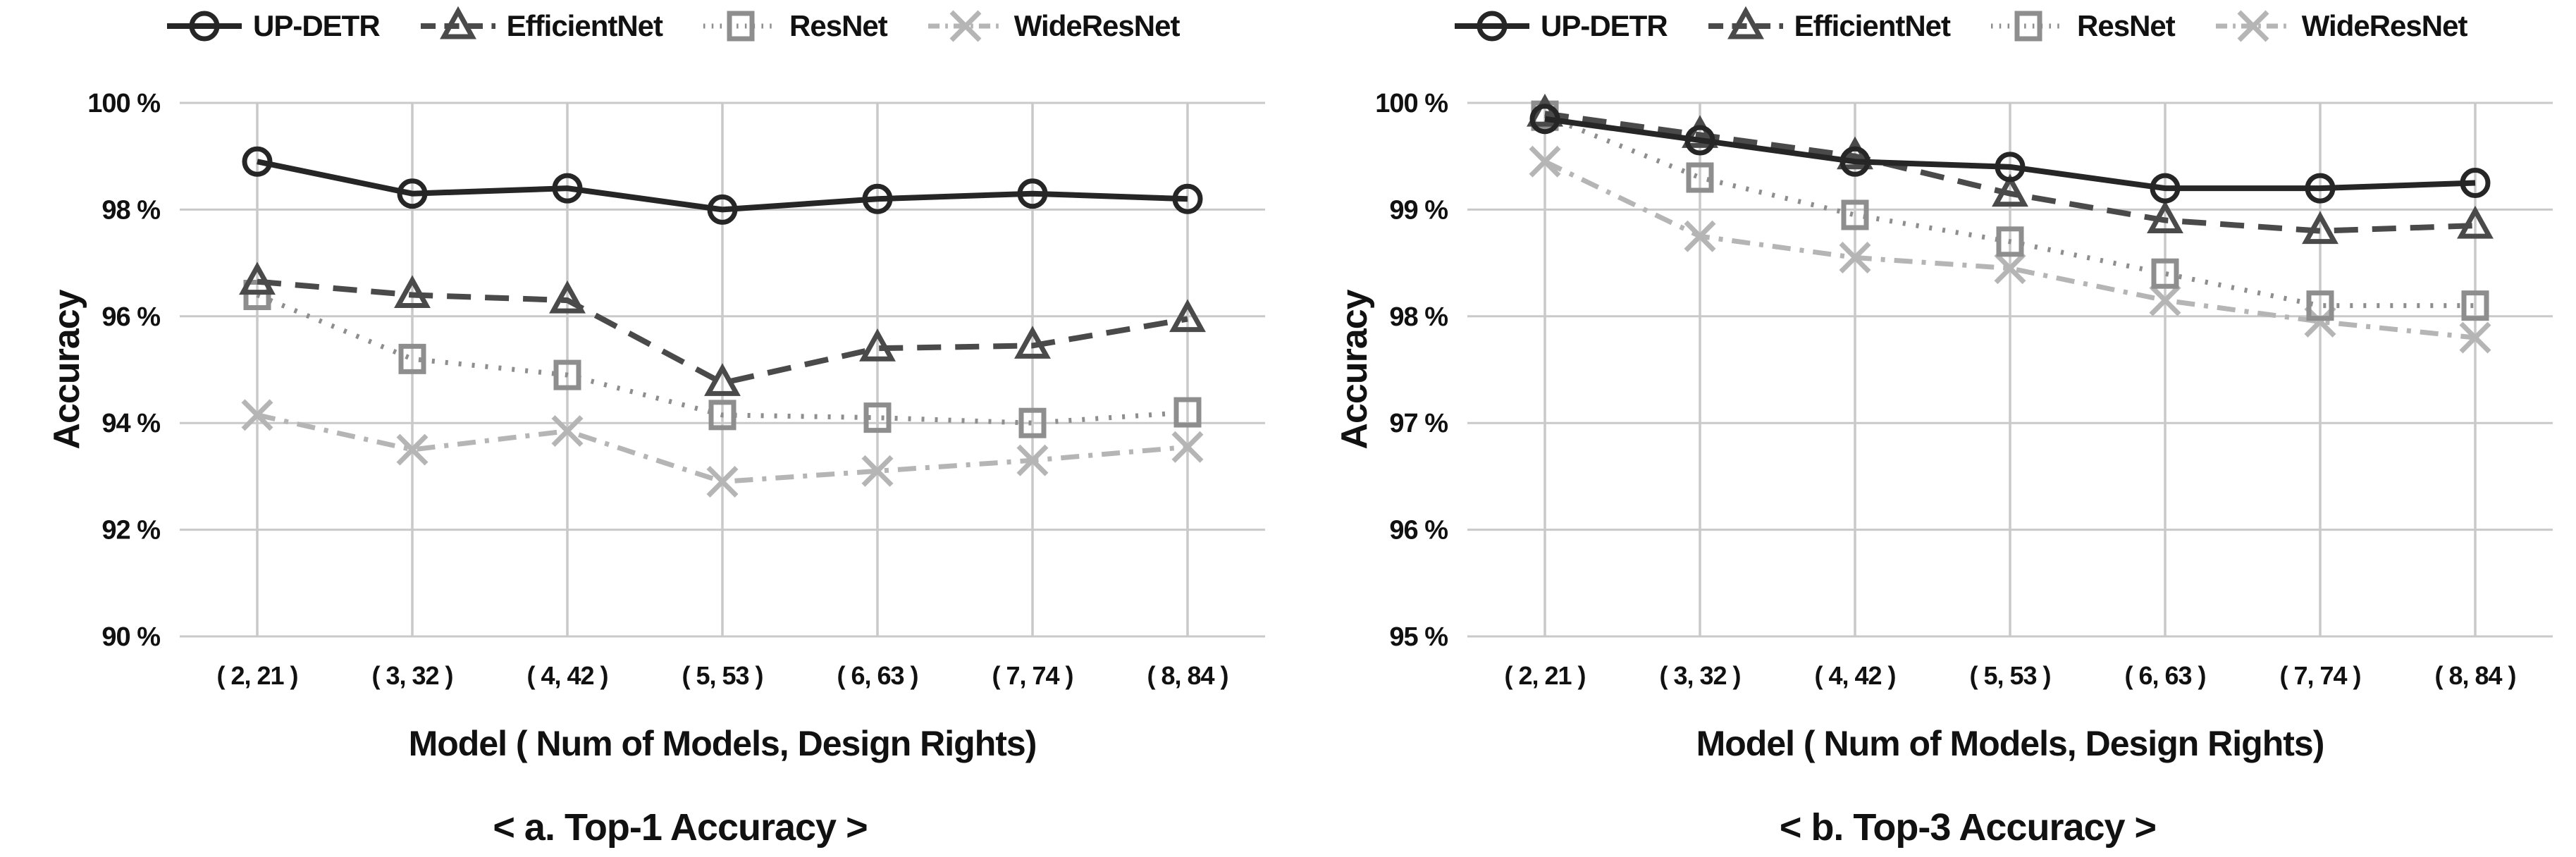 This screenshot has height=857, width=2576. Describe the element at coordinates (2126, 25) in the screenshot. I see `legend-label: ResNet` at that location.